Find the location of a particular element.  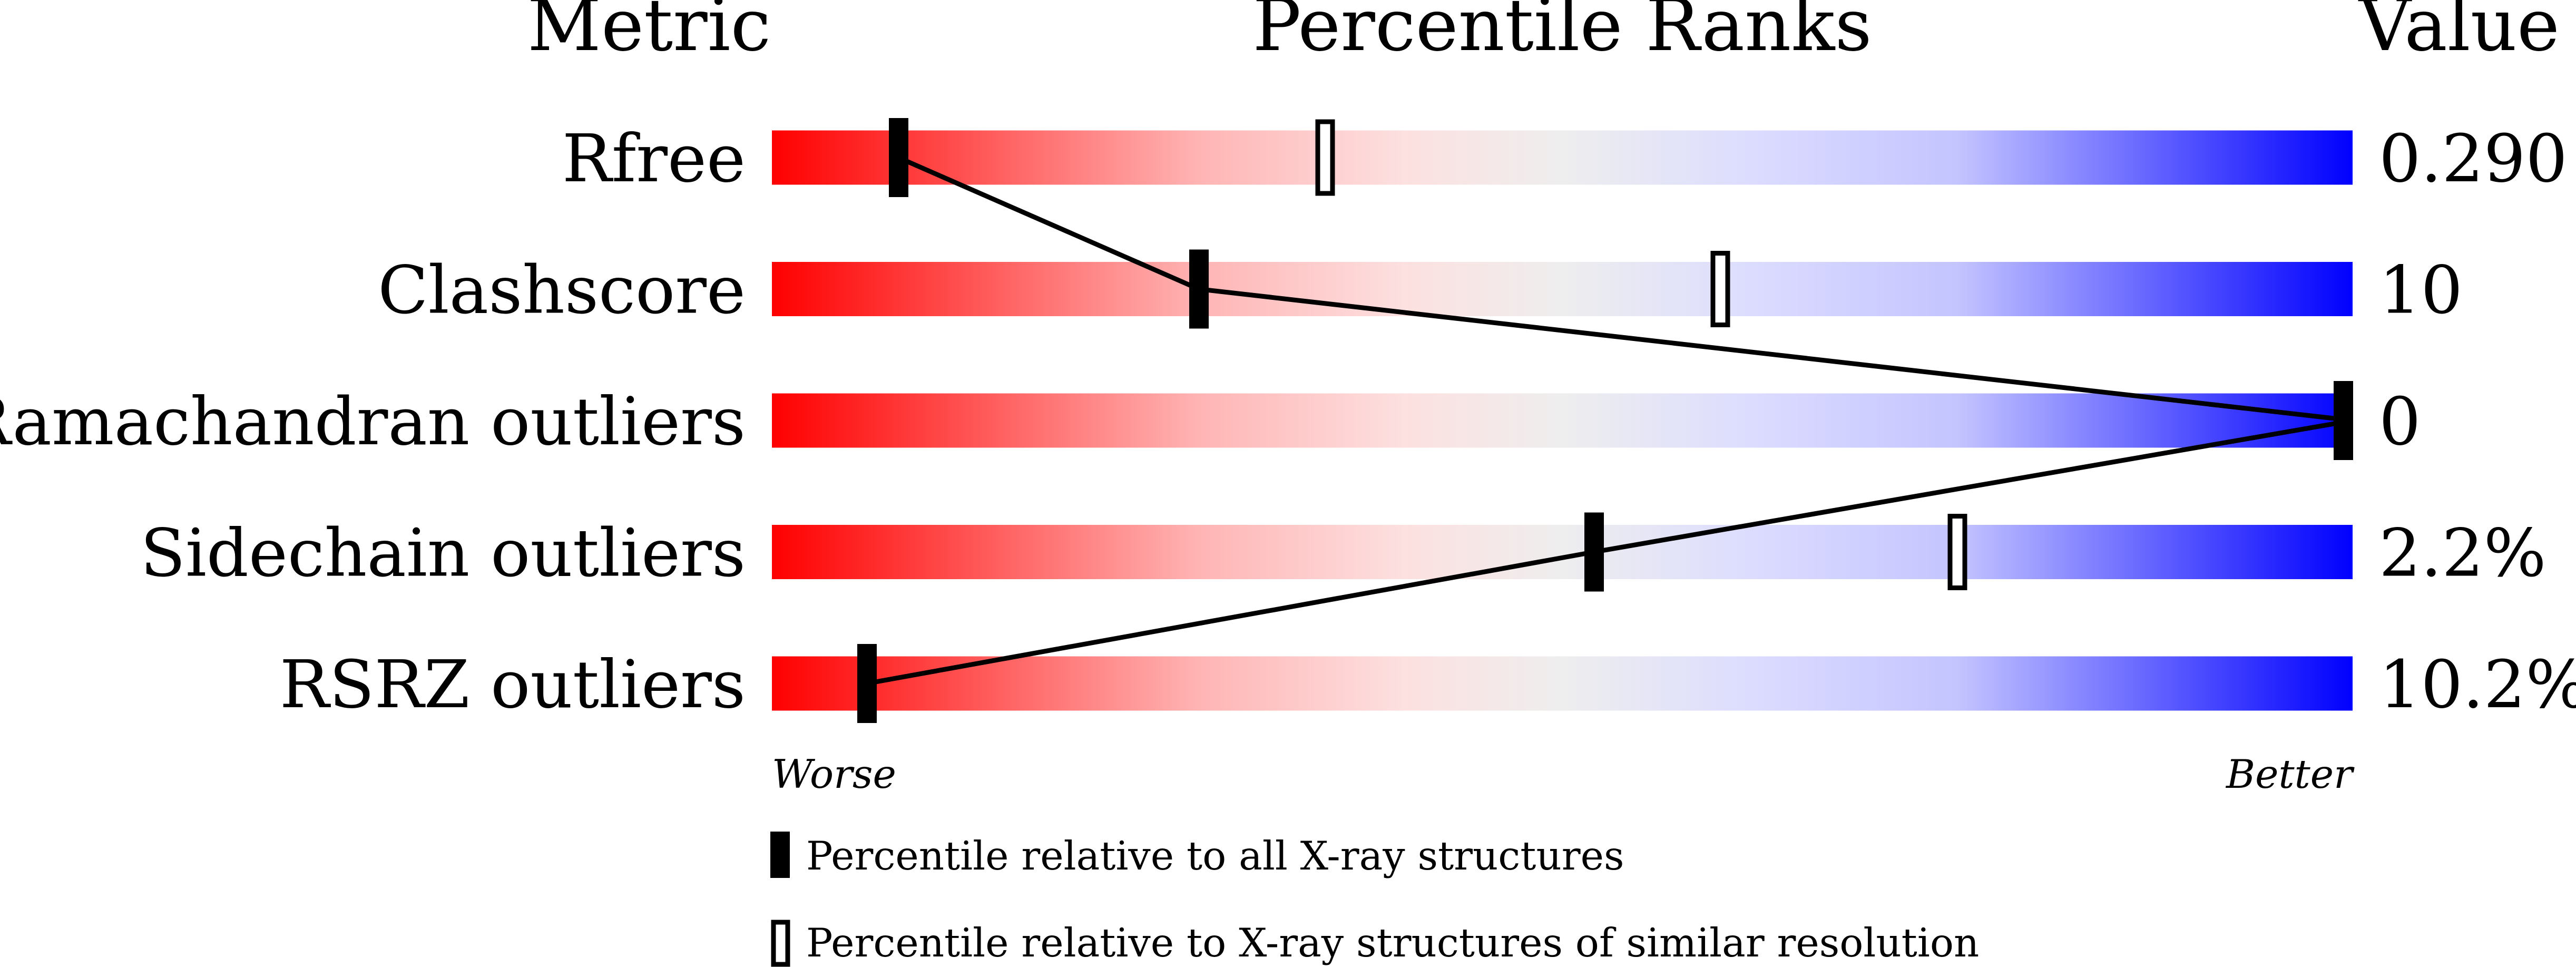

axis-label-worse: Worse is located at coordinates (834, 774).